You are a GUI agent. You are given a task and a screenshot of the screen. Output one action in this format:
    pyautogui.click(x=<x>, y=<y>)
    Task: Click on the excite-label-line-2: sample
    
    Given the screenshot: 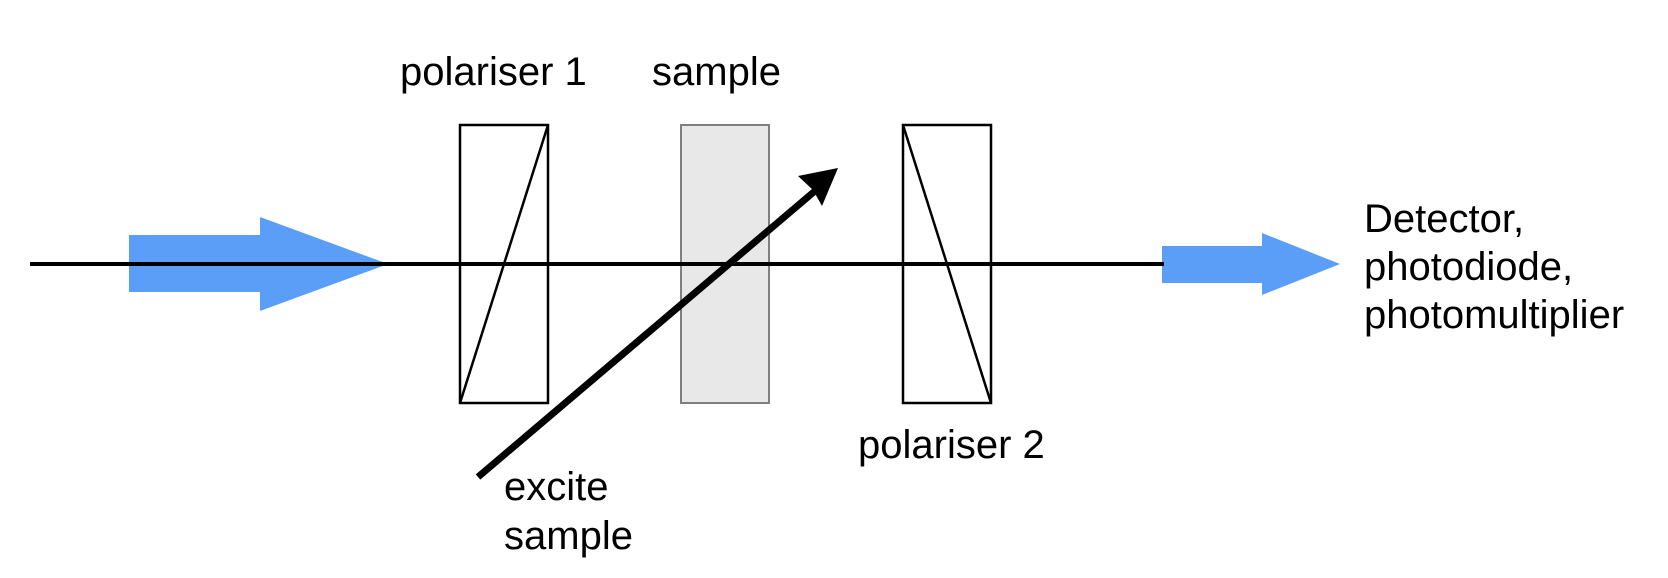 What is the action you would take?
    pyautogui.click(x=568, y=536)
    